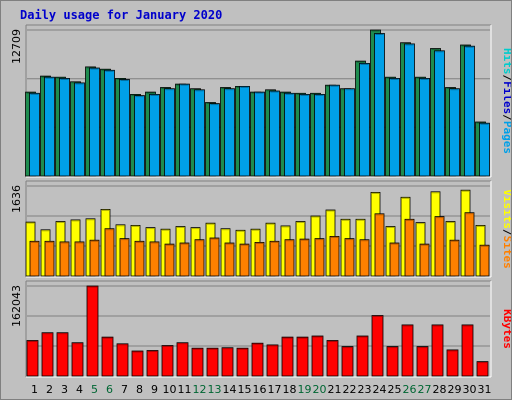  Describe the element at coordinates (506, 329) in the screenshot. I see `legend-kbytes: KBytes` at that location.